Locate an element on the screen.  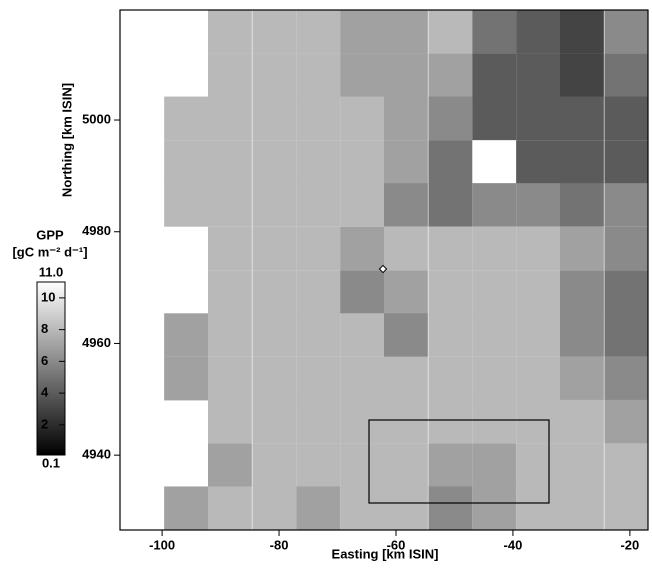
y-tick-label: 4980 is located at coordinates (96, 230).